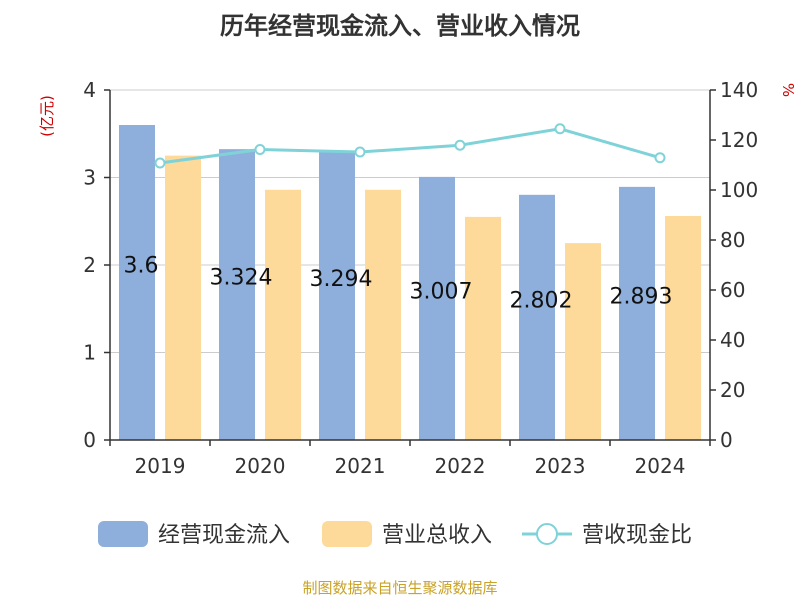 The height and width of the screenshot is (604, 800). I want to click on y-left-axis-label: (亿元), so click(47, 116).